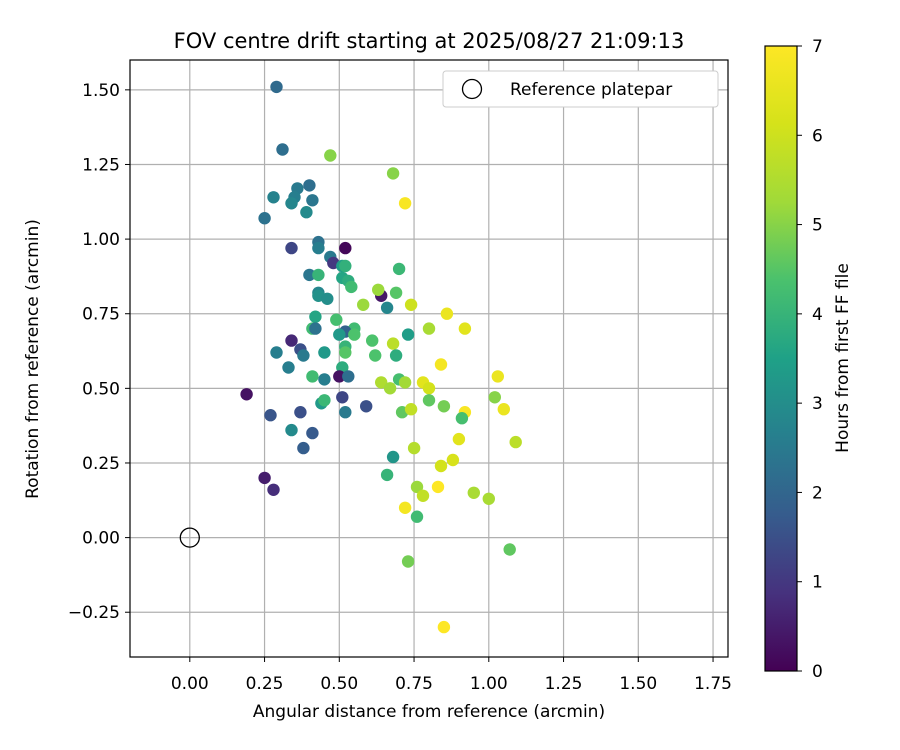  I want to click on x-tick-label: 1.75, so click(713, 684).